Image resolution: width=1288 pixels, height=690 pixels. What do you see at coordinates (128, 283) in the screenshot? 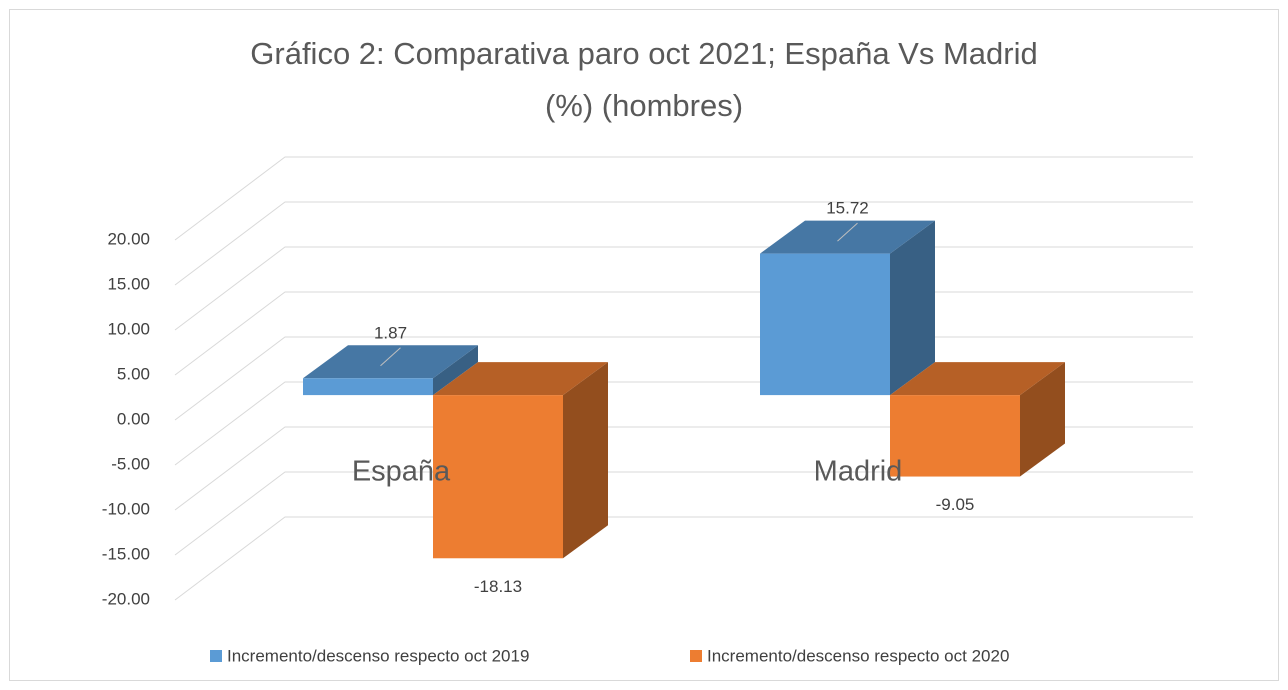
I see `y-tick-label: 15.00` at bounding box center [128, 283].